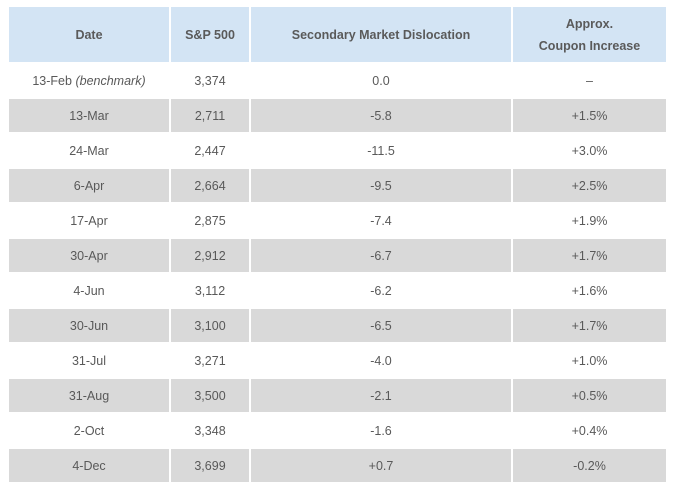  Describe the element at coordinates (211, 186) in the screenshot. I see `cell-sp500: 2,664` at that location.